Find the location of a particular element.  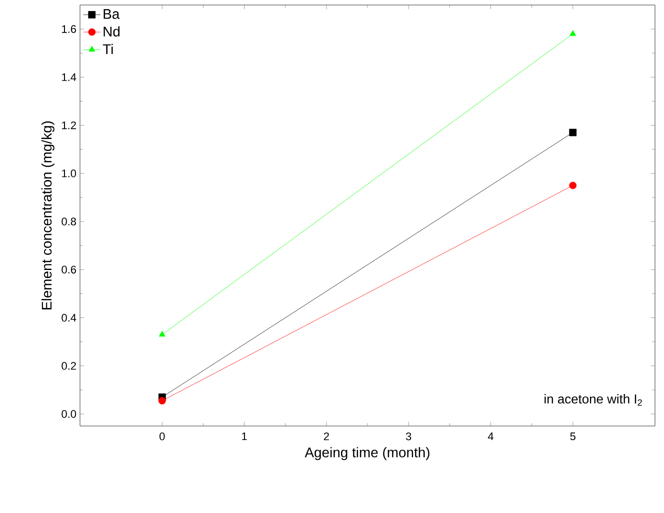

y-tick-label: 1.6 is located at coordinates (69, 29).